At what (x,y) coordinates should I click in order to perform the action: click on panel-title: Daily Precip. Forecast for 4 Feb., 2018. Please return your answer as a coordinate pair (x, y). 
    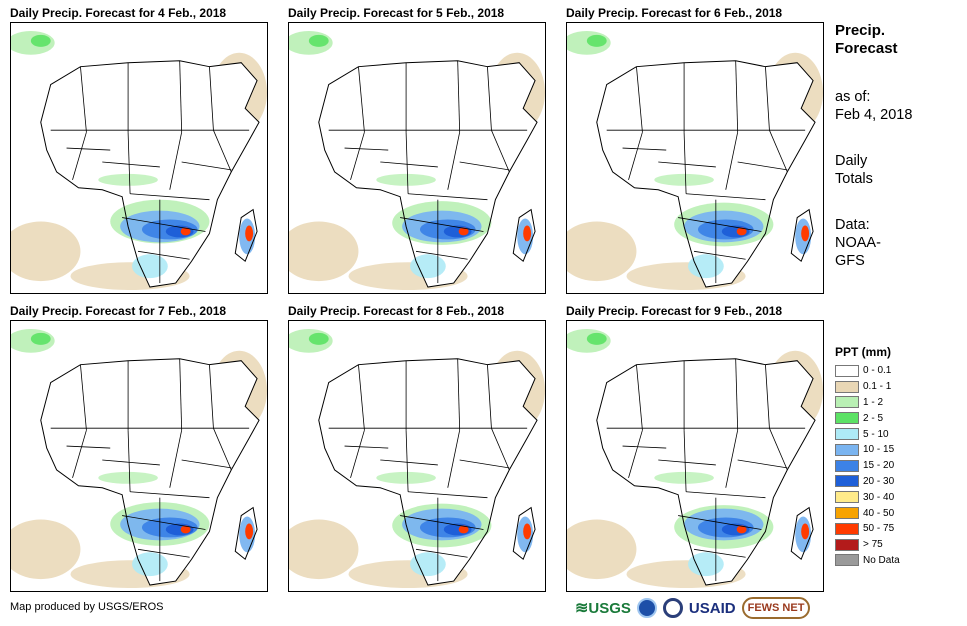
    Looking at the image, I should click on (118, 13).